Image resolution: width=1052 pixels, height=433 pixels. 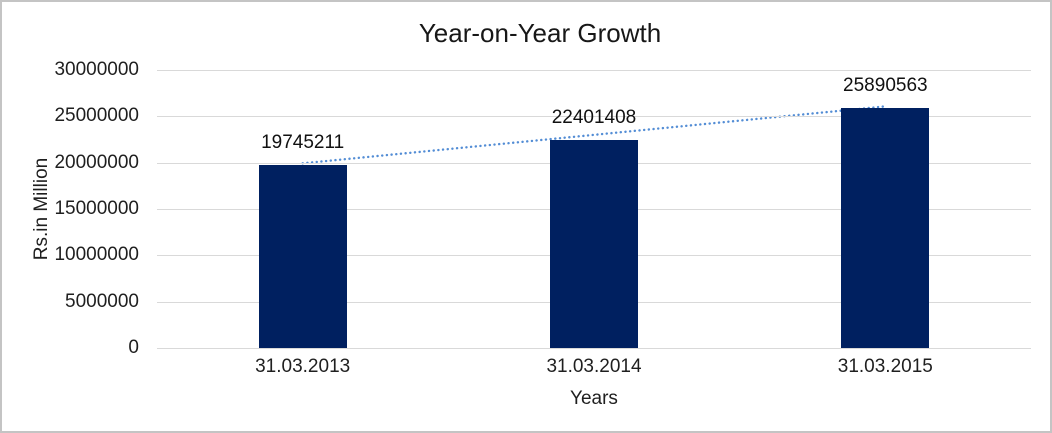 I want to click on y-tick-label: 15000000, so click(x=96, y=208).